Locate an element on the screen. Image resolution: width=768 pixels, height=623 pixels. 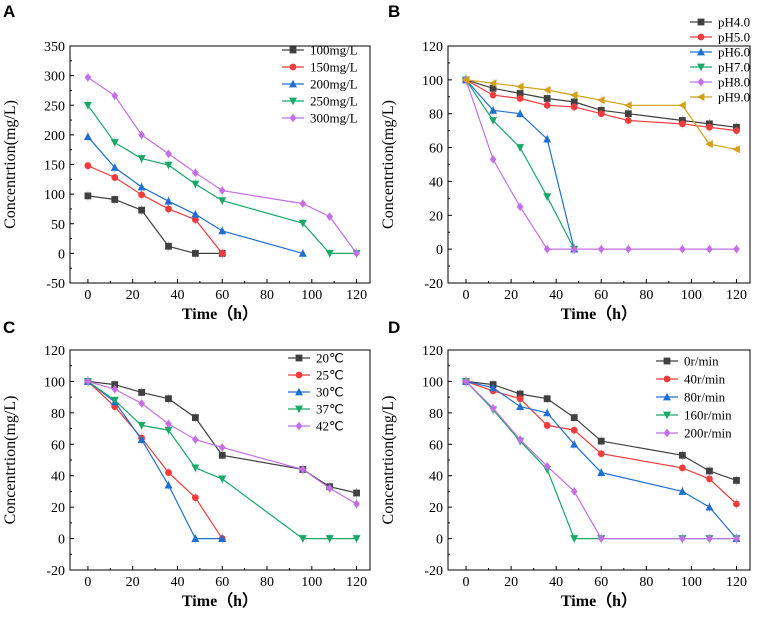
x-tick-label: 20 is located at coordinates (511, 295).